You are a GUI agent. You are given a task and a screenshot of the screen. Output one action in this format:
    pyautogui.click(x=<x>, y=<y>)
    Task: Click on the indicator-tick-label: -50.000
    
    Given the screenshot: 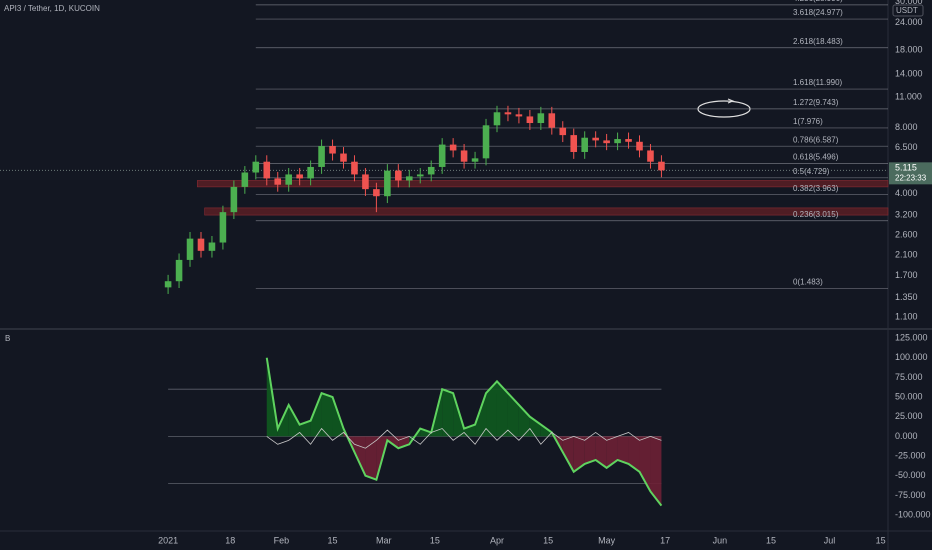 What is the action you would take?
    pyautogui.click(x=910, y=475)
    